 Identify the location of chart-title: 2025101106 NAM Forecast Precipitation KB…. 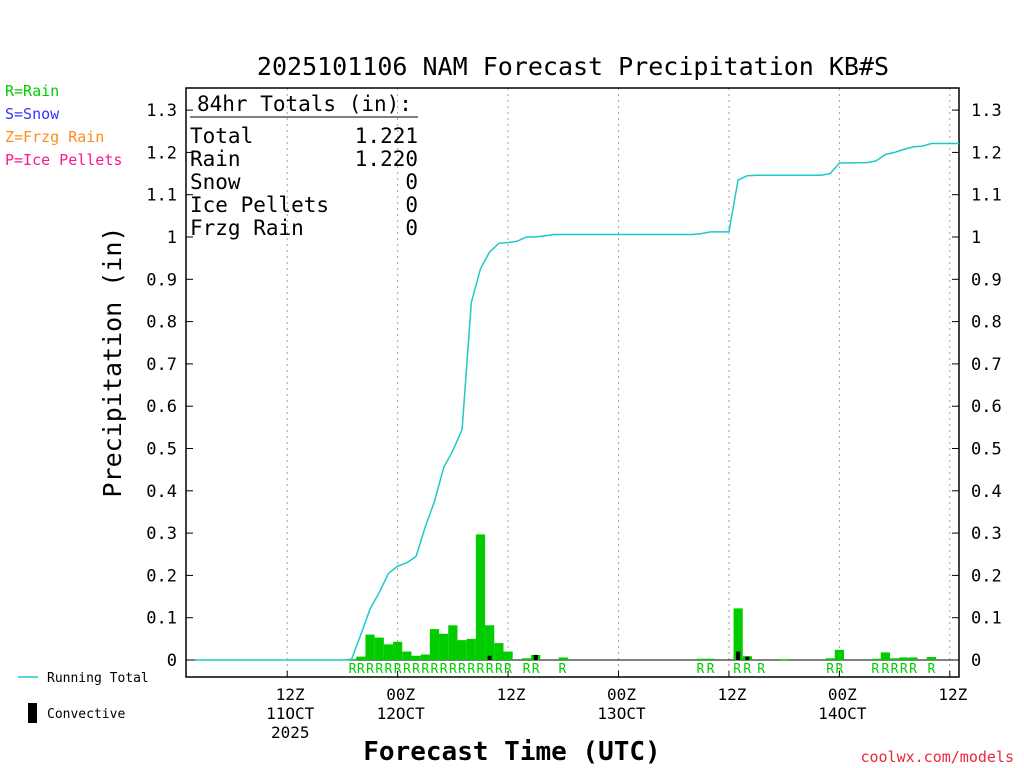
(573, 66).